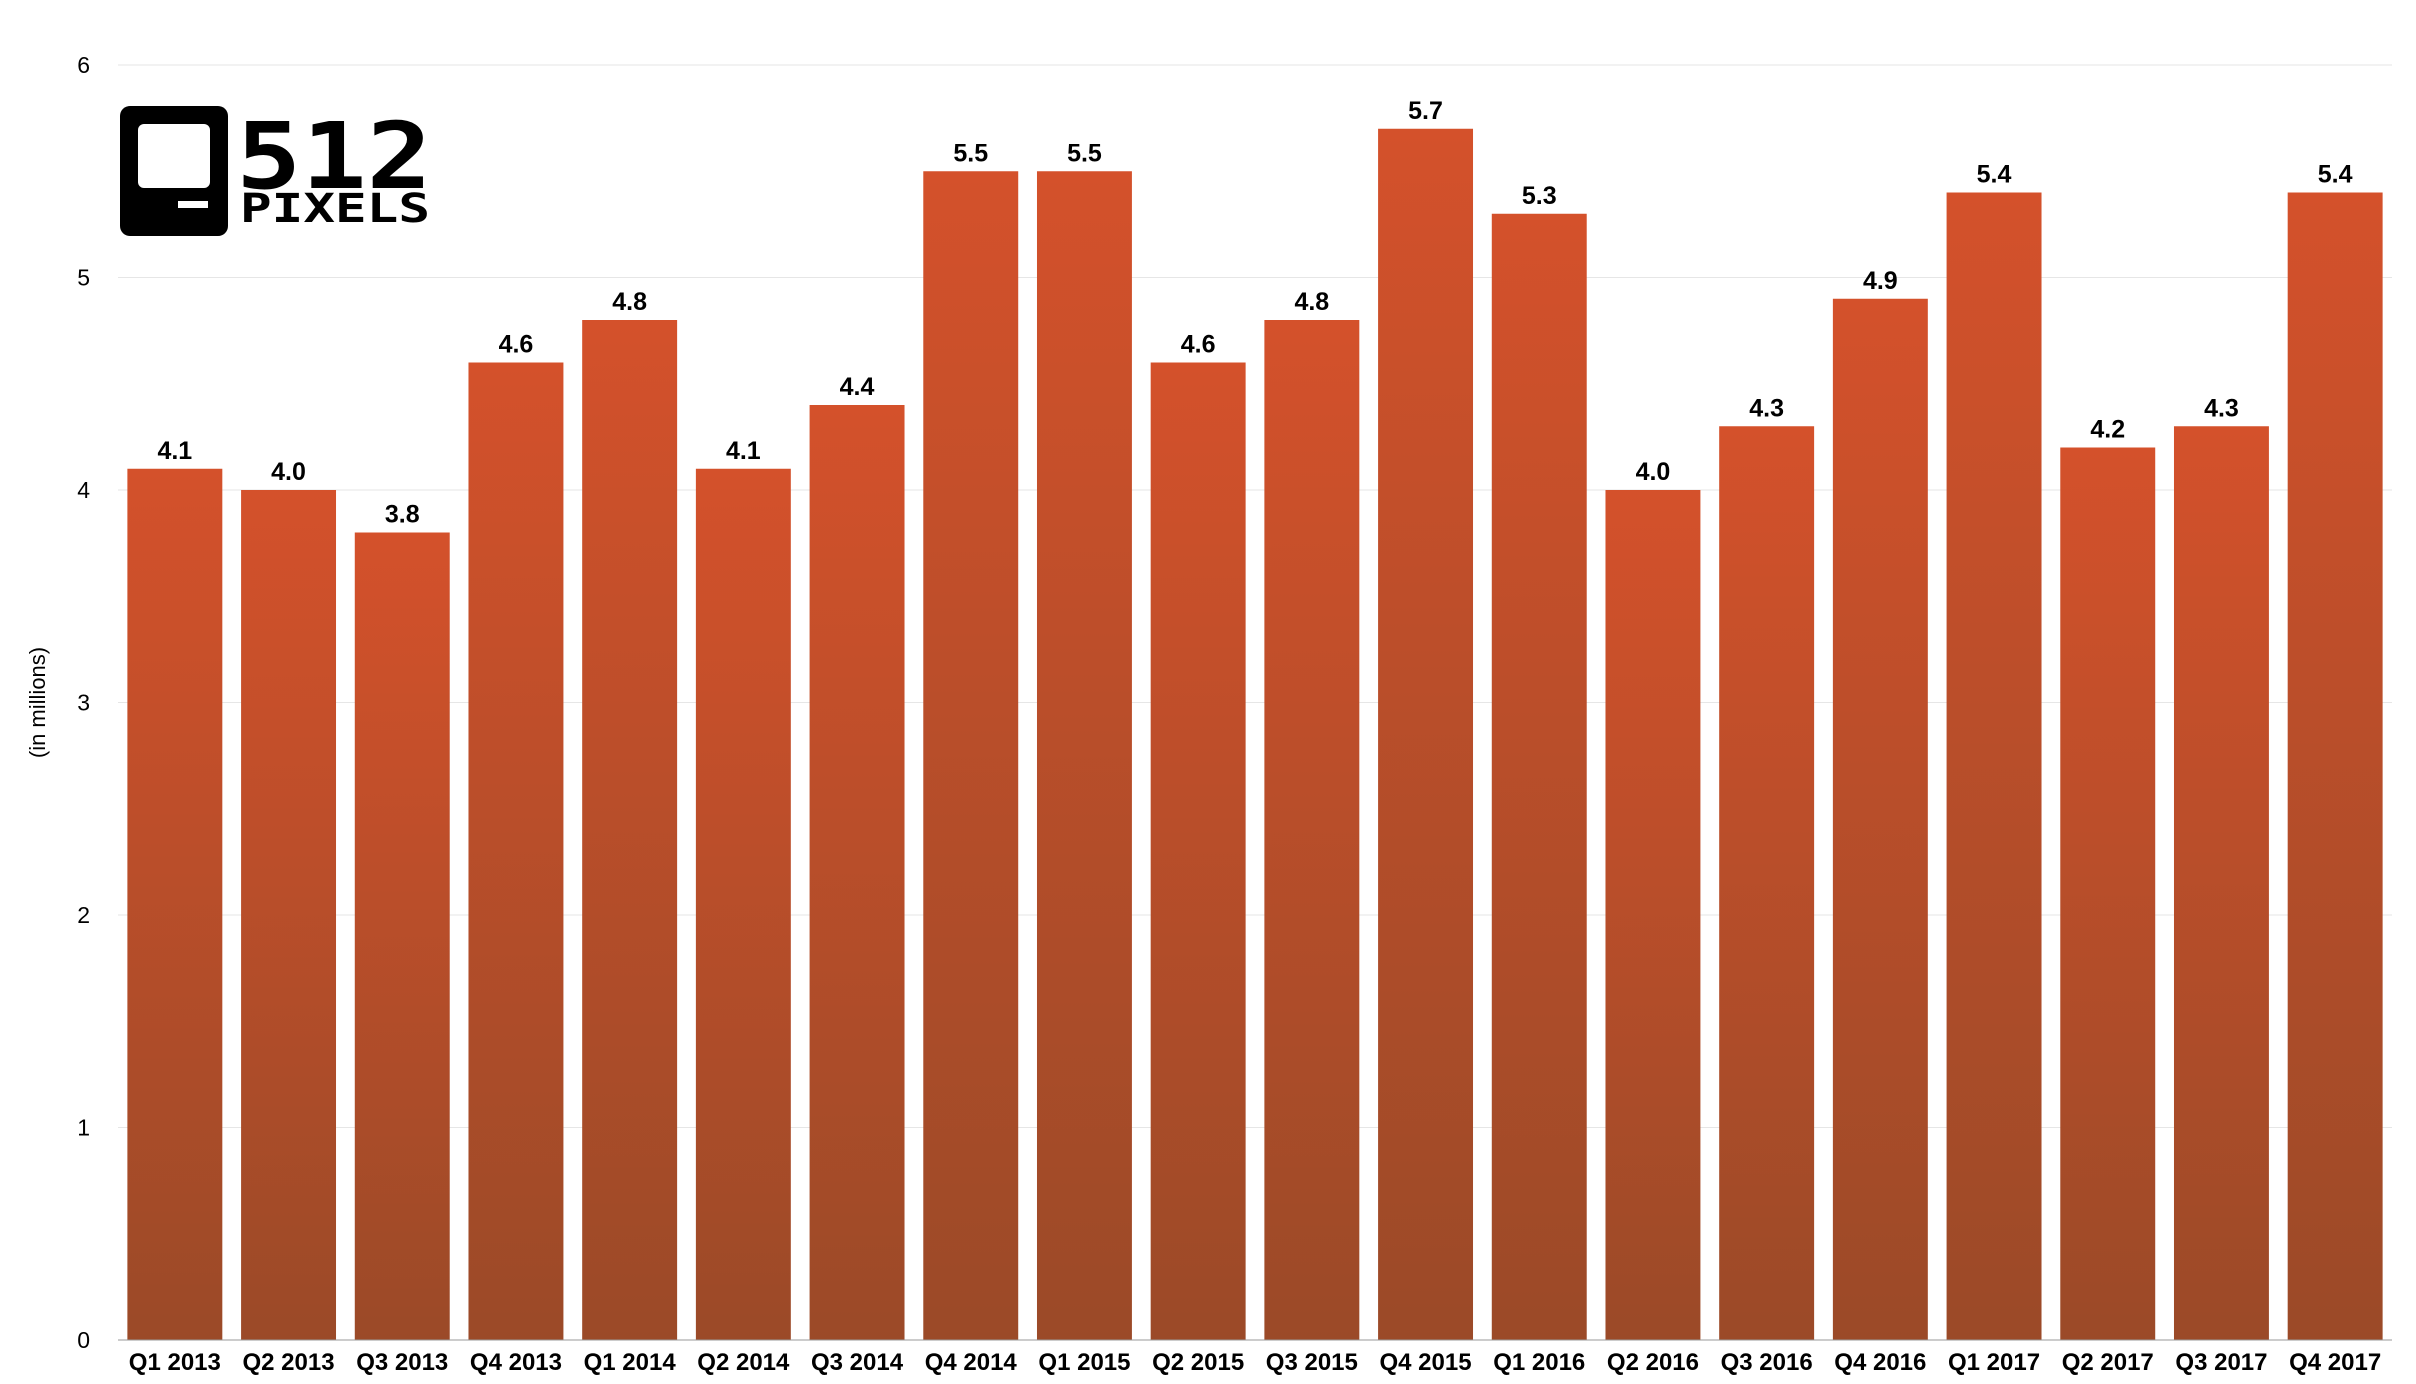 This screenshot has width=2416, height=1384. I want to click on x-category-label: Q3 2016, so click(1767, 1362).